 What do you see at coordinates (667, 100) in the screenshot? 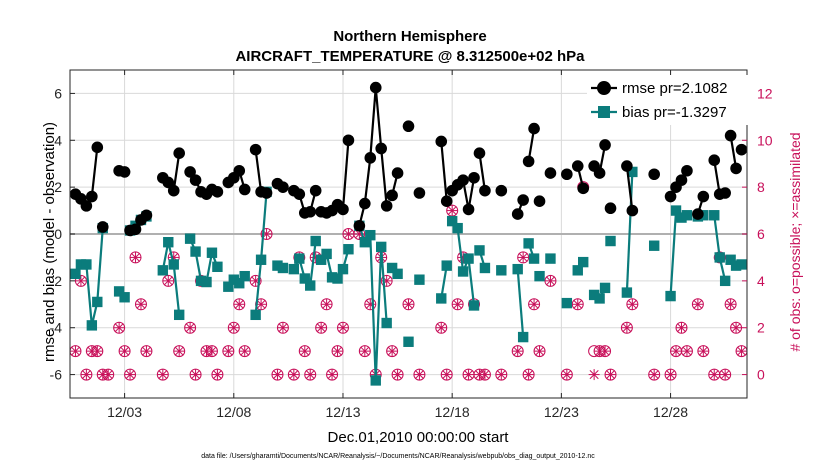
I see `legend-box` at bounding box center [667, 100].